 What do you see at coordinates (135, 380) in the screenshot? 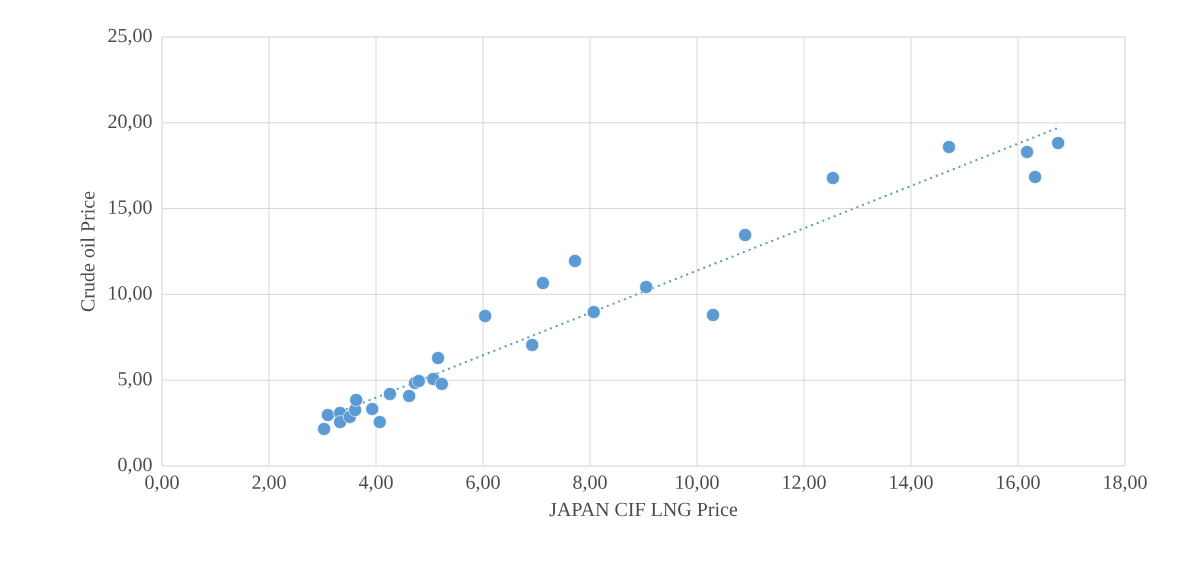
I see `y-tick-label: 5,00` at bounding box center [135, 380].